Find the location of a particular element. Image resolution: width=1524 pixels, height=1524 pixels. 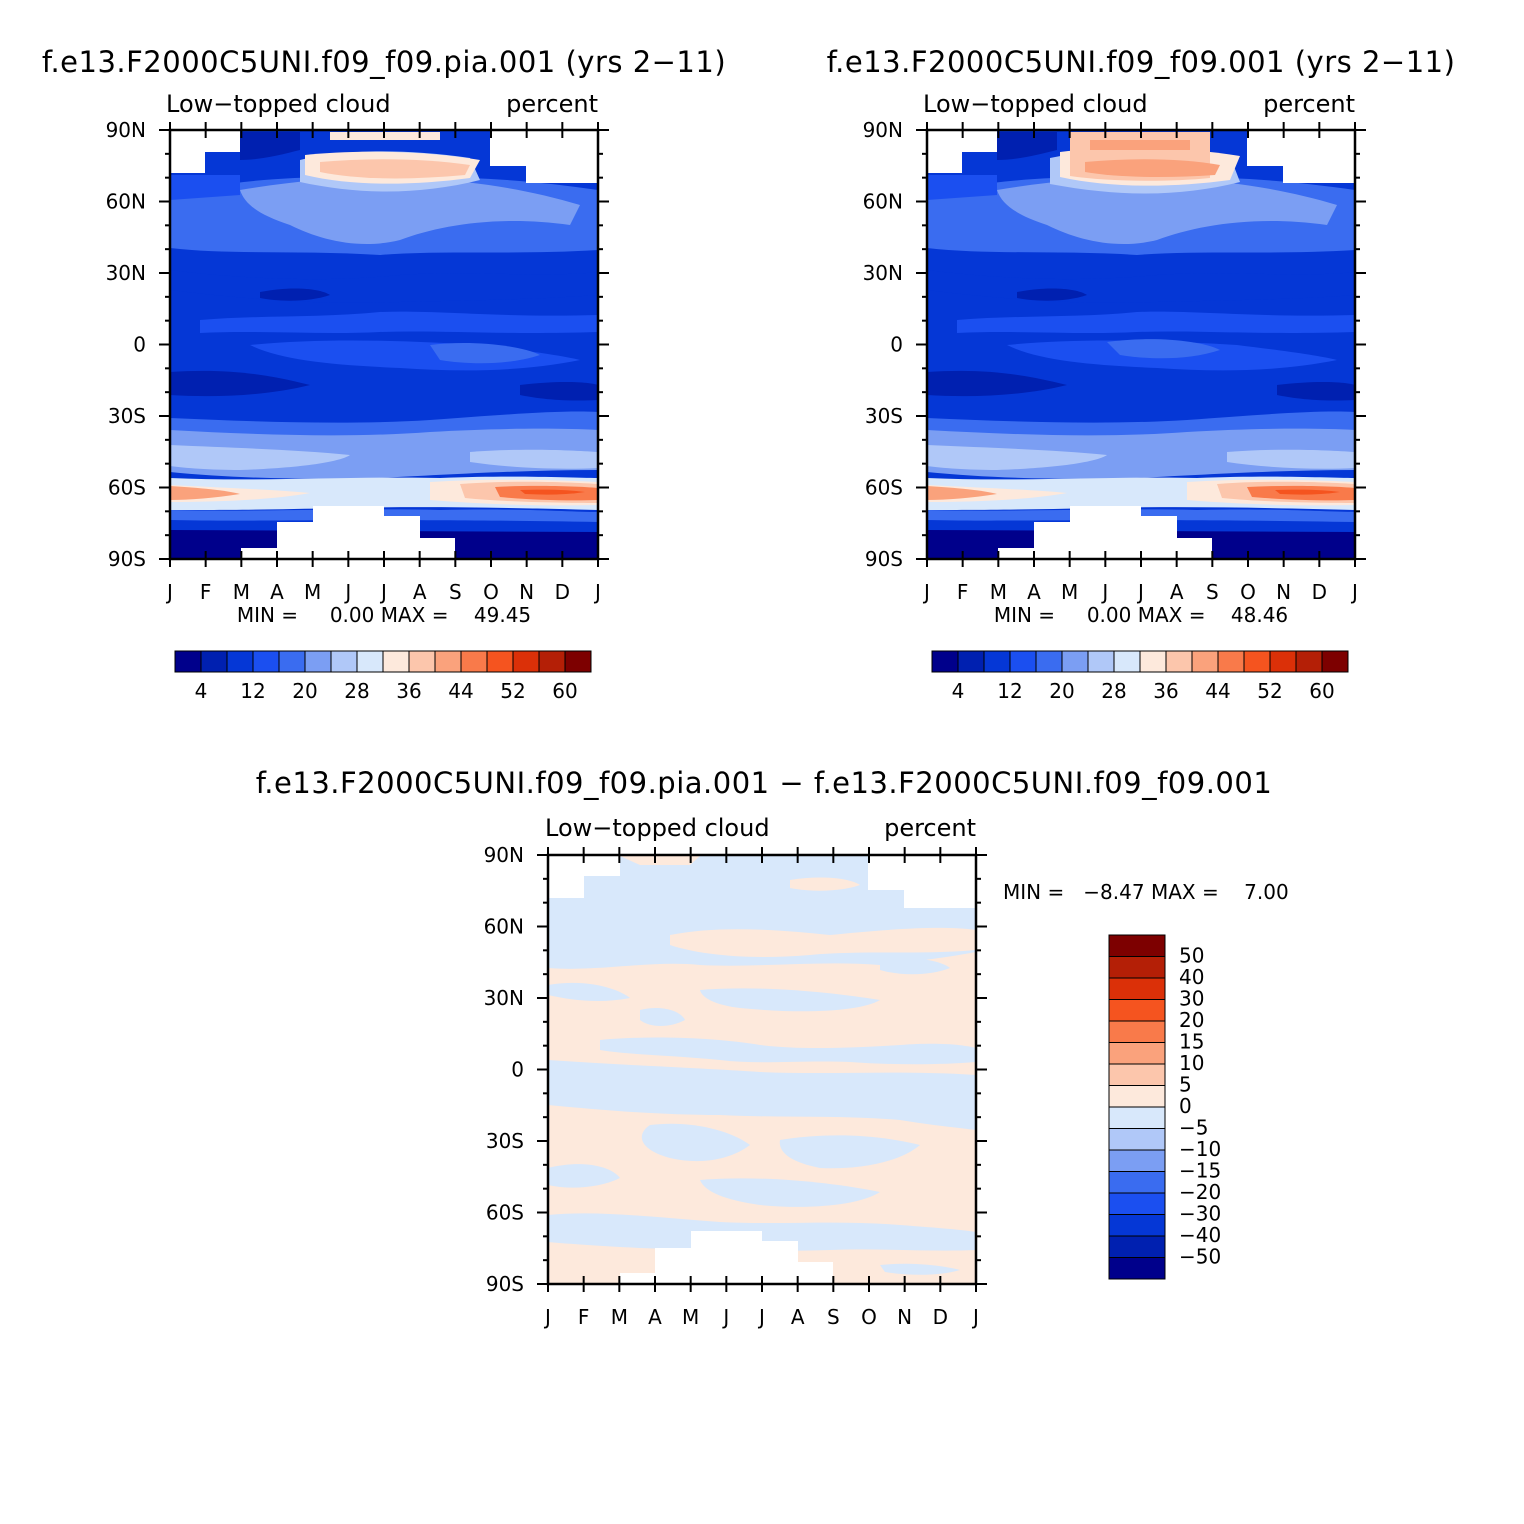

colorbar-label: 50 is located at coordinates (1191, 956).